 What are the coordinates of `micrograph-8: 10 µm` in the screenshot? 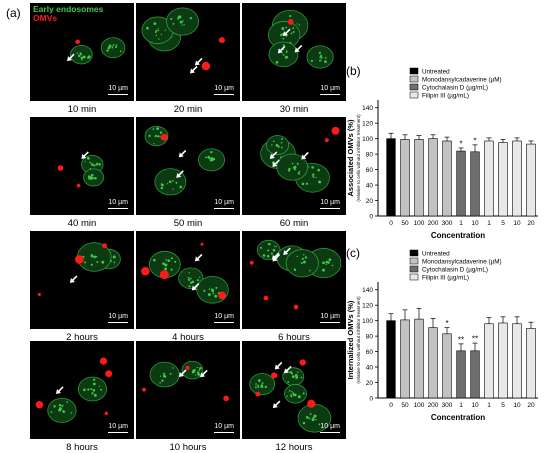 It's located at (188, 280).